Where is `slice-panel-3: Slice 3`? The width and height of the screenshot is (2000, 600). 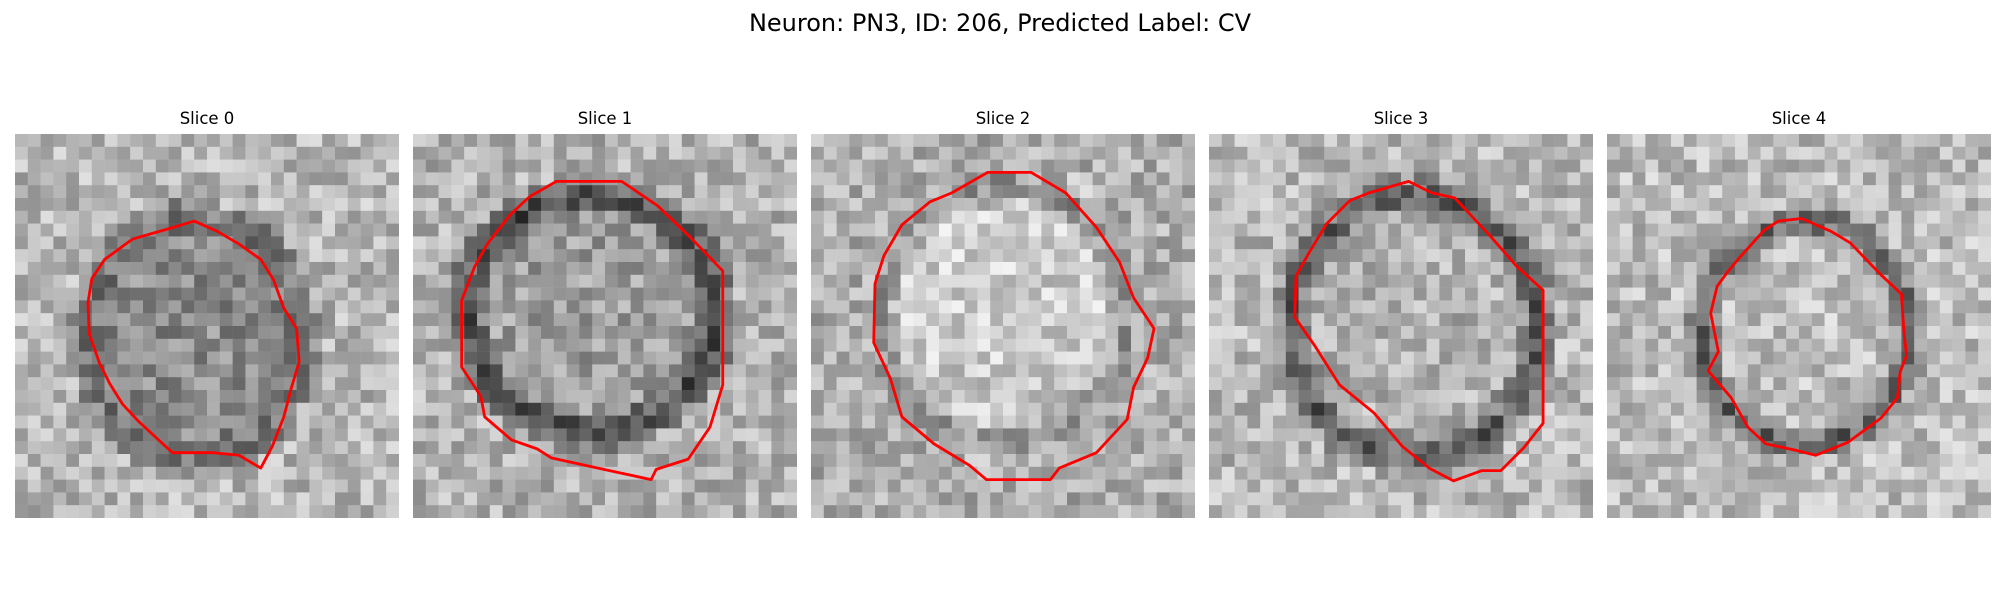
slice-panel-3: Slice 3 is located at coordinates (1401, 312).